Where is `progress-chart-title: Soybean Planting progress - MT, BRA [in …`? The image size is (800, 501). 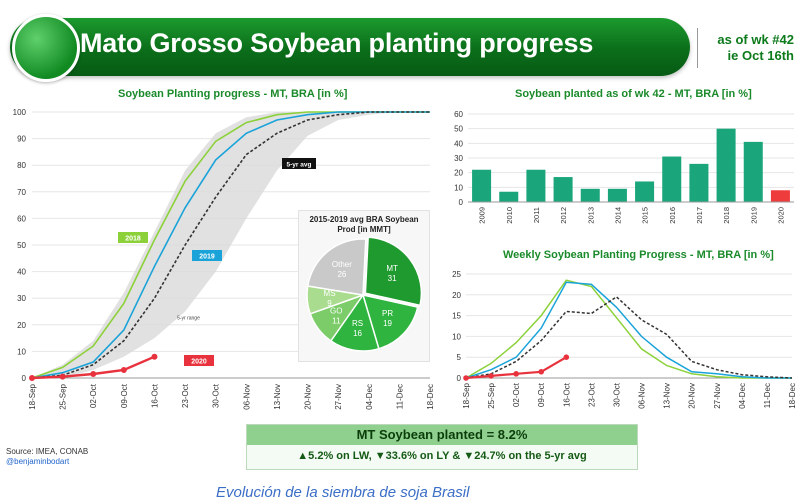
progress-chart-title: Soybean Planting progress - MT, BRA [in … is located at coordinates (233, 94).